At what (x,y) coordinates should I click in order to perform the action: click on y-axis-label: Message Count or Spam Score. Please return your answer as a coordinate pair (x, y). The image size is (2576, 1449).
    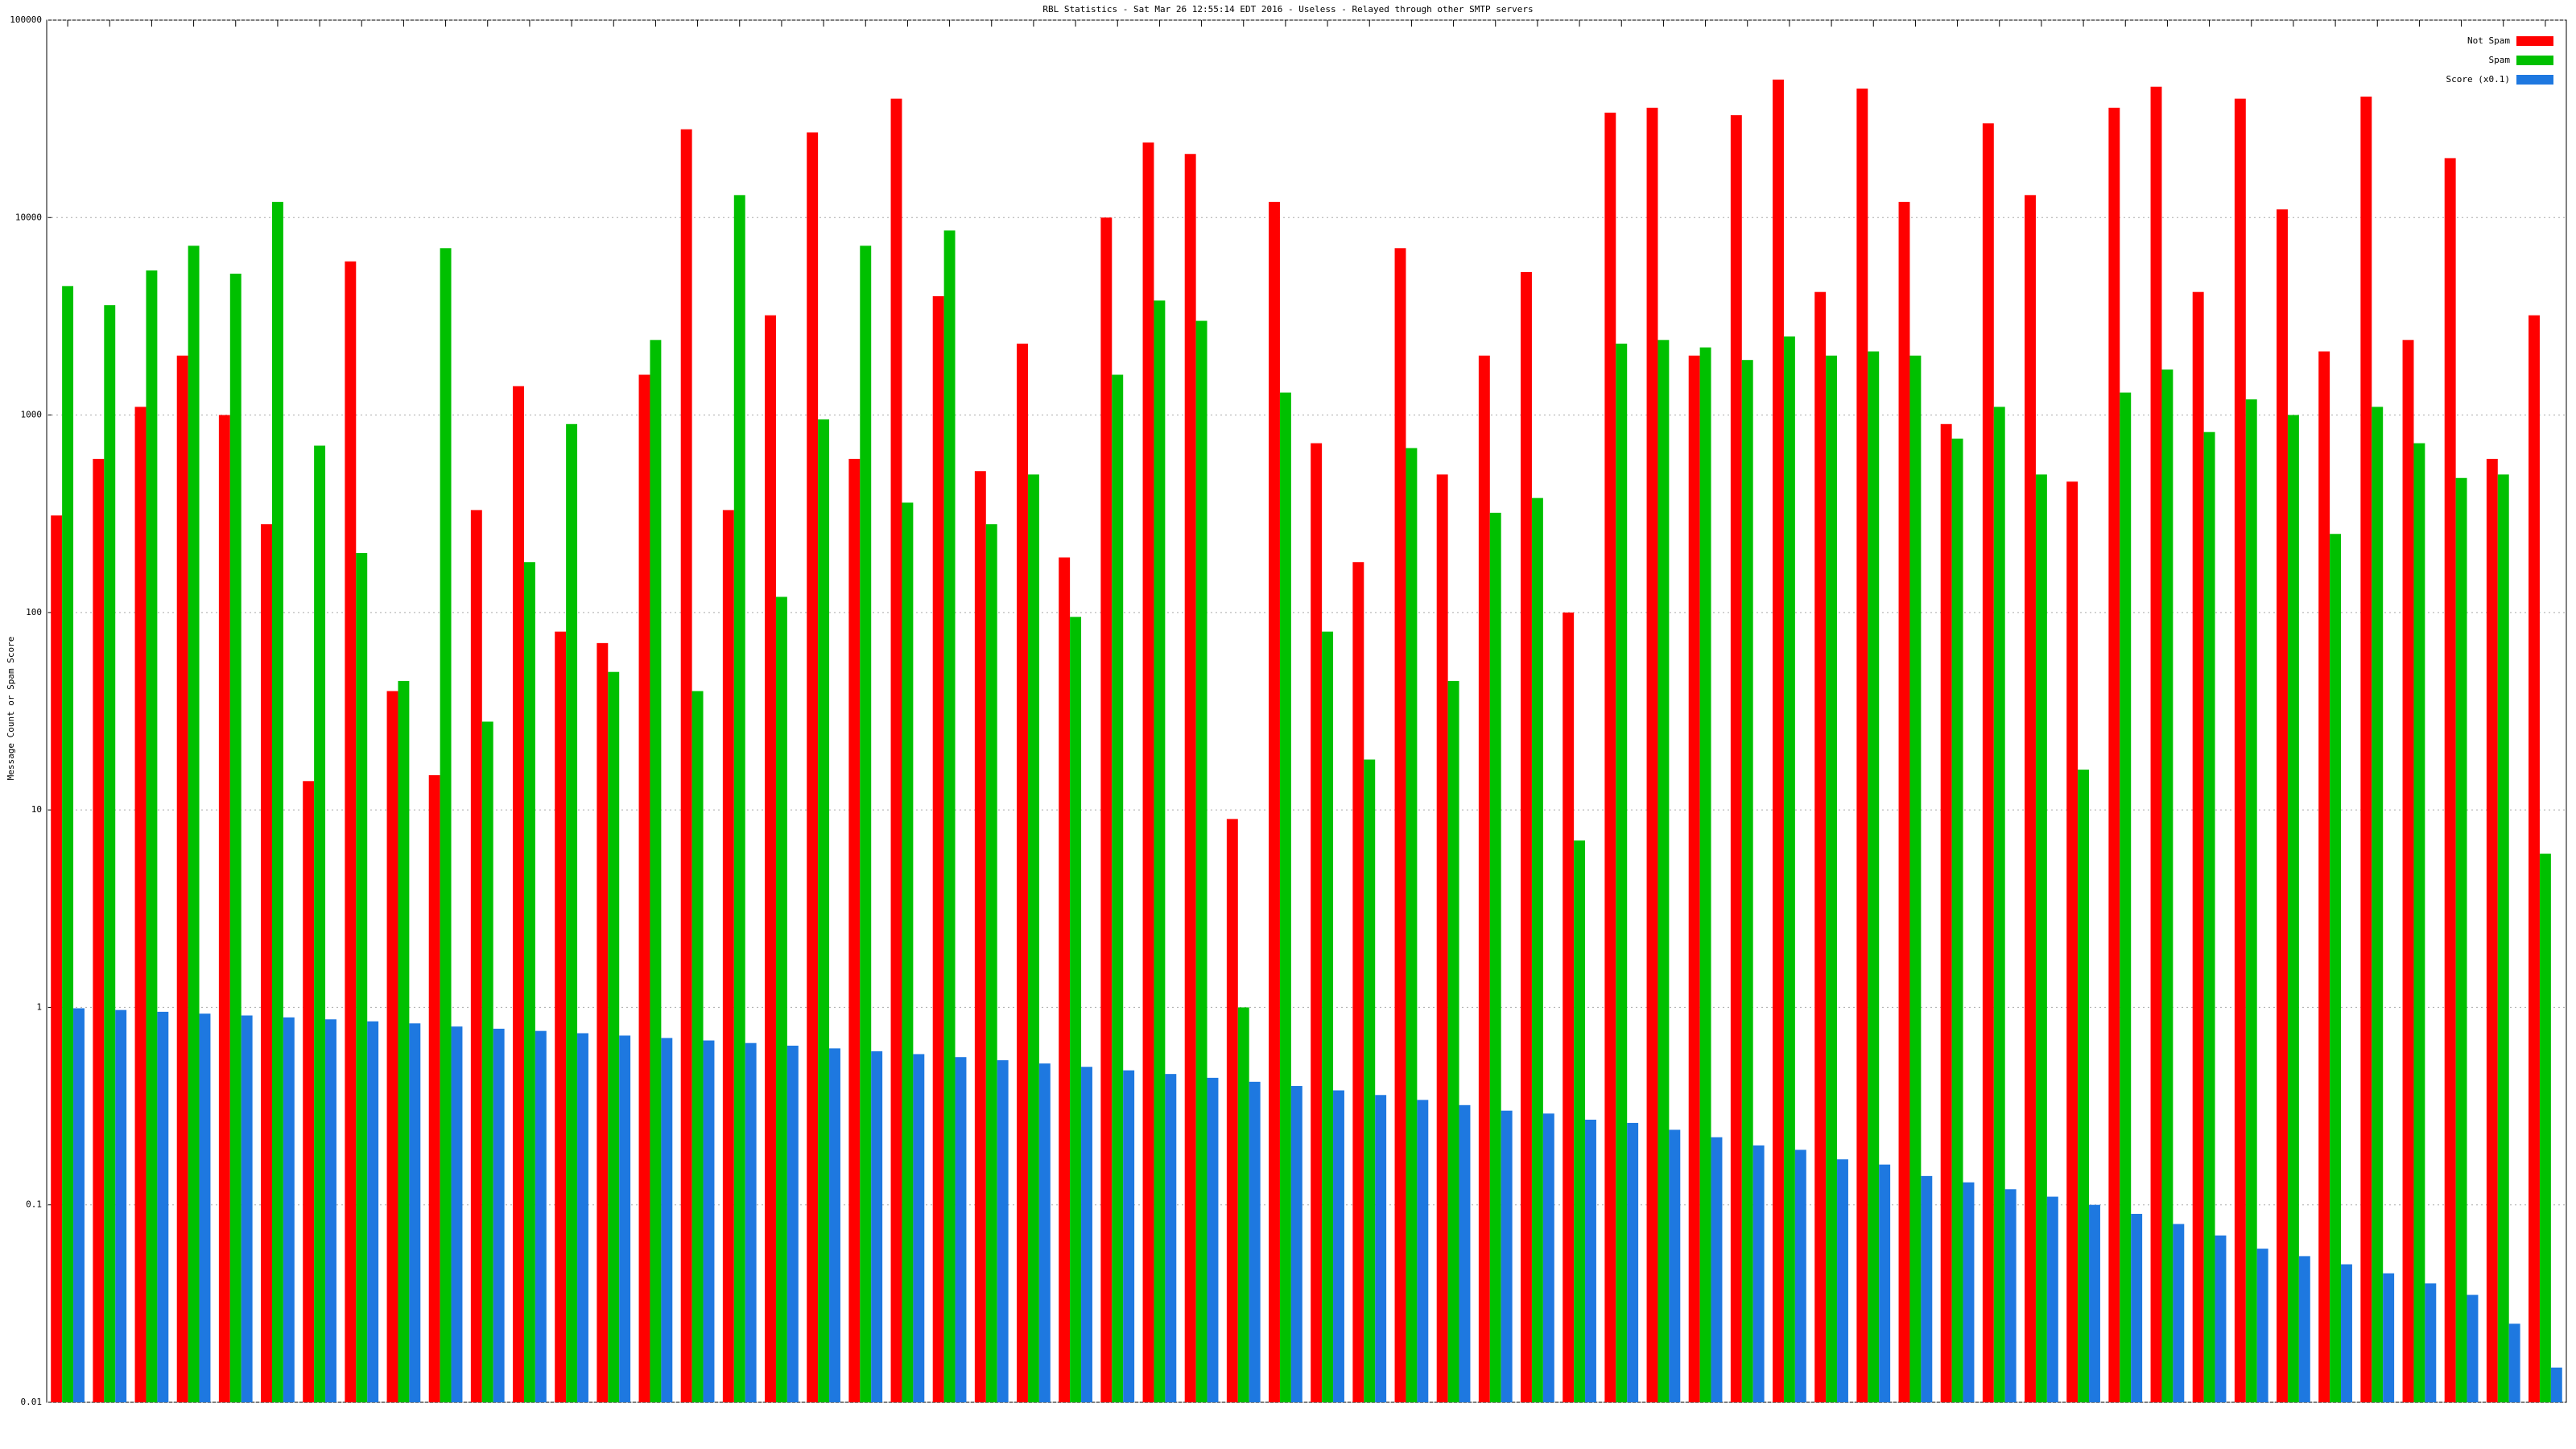
    Looking at the image, I should click on (11, 709).